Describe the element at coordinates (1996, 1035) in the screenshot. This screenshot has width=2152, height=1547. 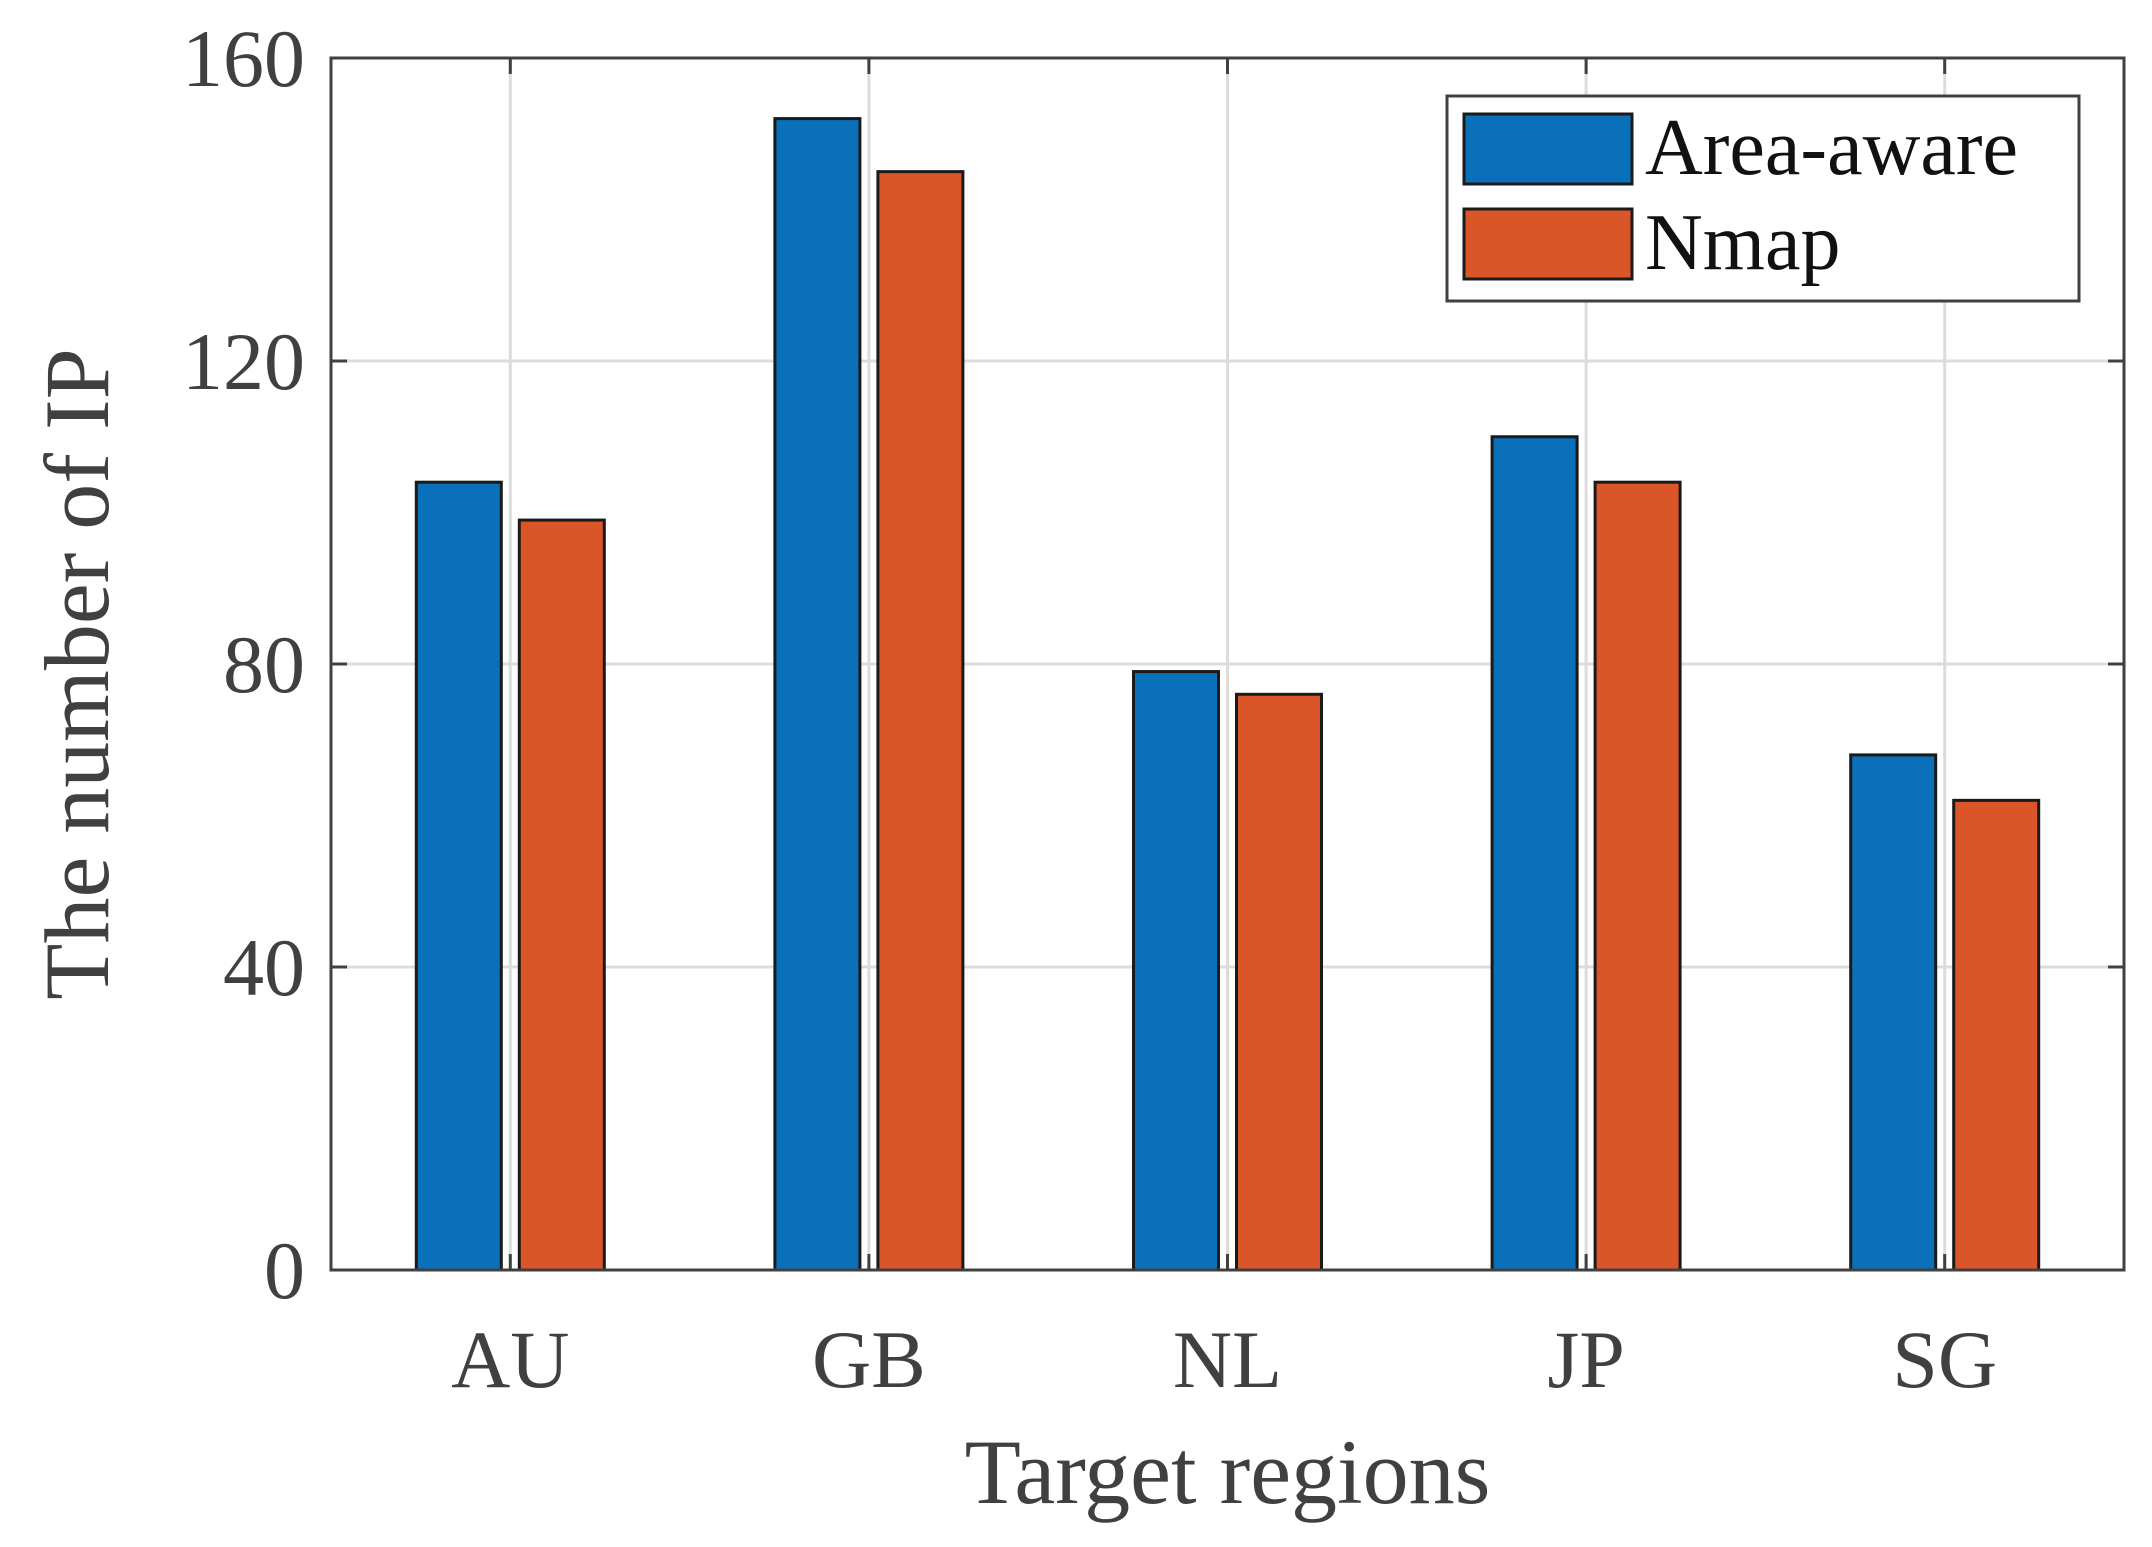
I see `bar-nmap-sg` at that location.